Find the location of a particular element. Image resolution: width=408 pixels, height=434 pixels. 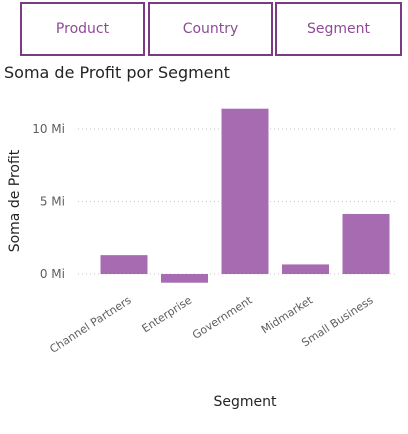

country-slicer-button: Country is located at coordinates (210, 29).